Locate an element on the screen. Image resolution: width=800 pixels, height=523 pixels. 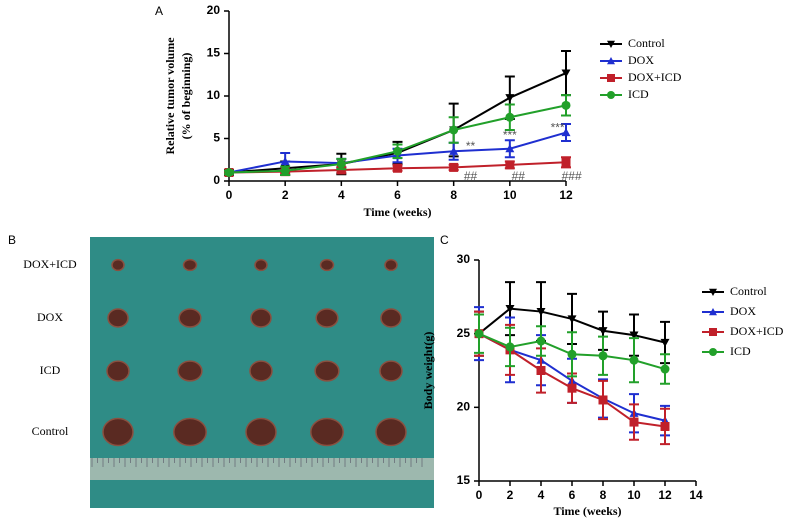
y-tick-label: 25 is located at coordinates (464, 333).